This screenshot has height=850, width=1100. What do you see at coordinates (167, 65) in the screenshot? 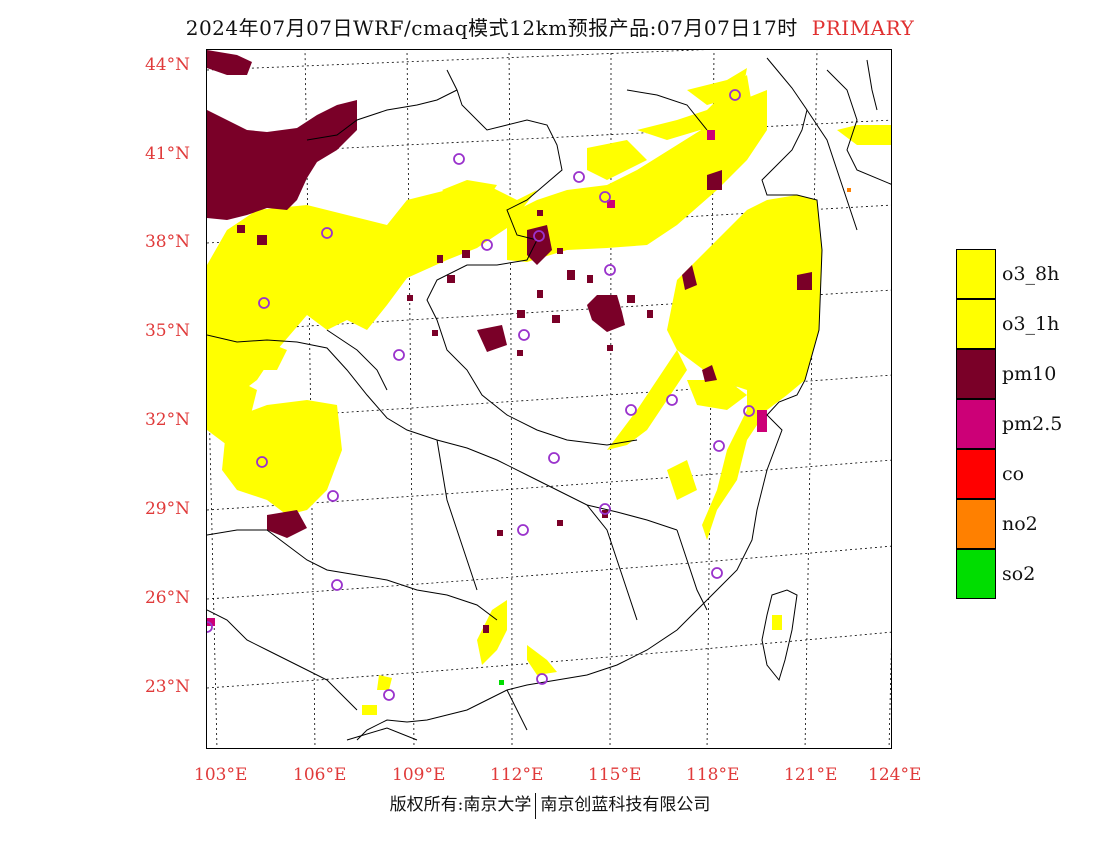
I see `lat-label-44: 44°N` at bounding box center [167, 65].